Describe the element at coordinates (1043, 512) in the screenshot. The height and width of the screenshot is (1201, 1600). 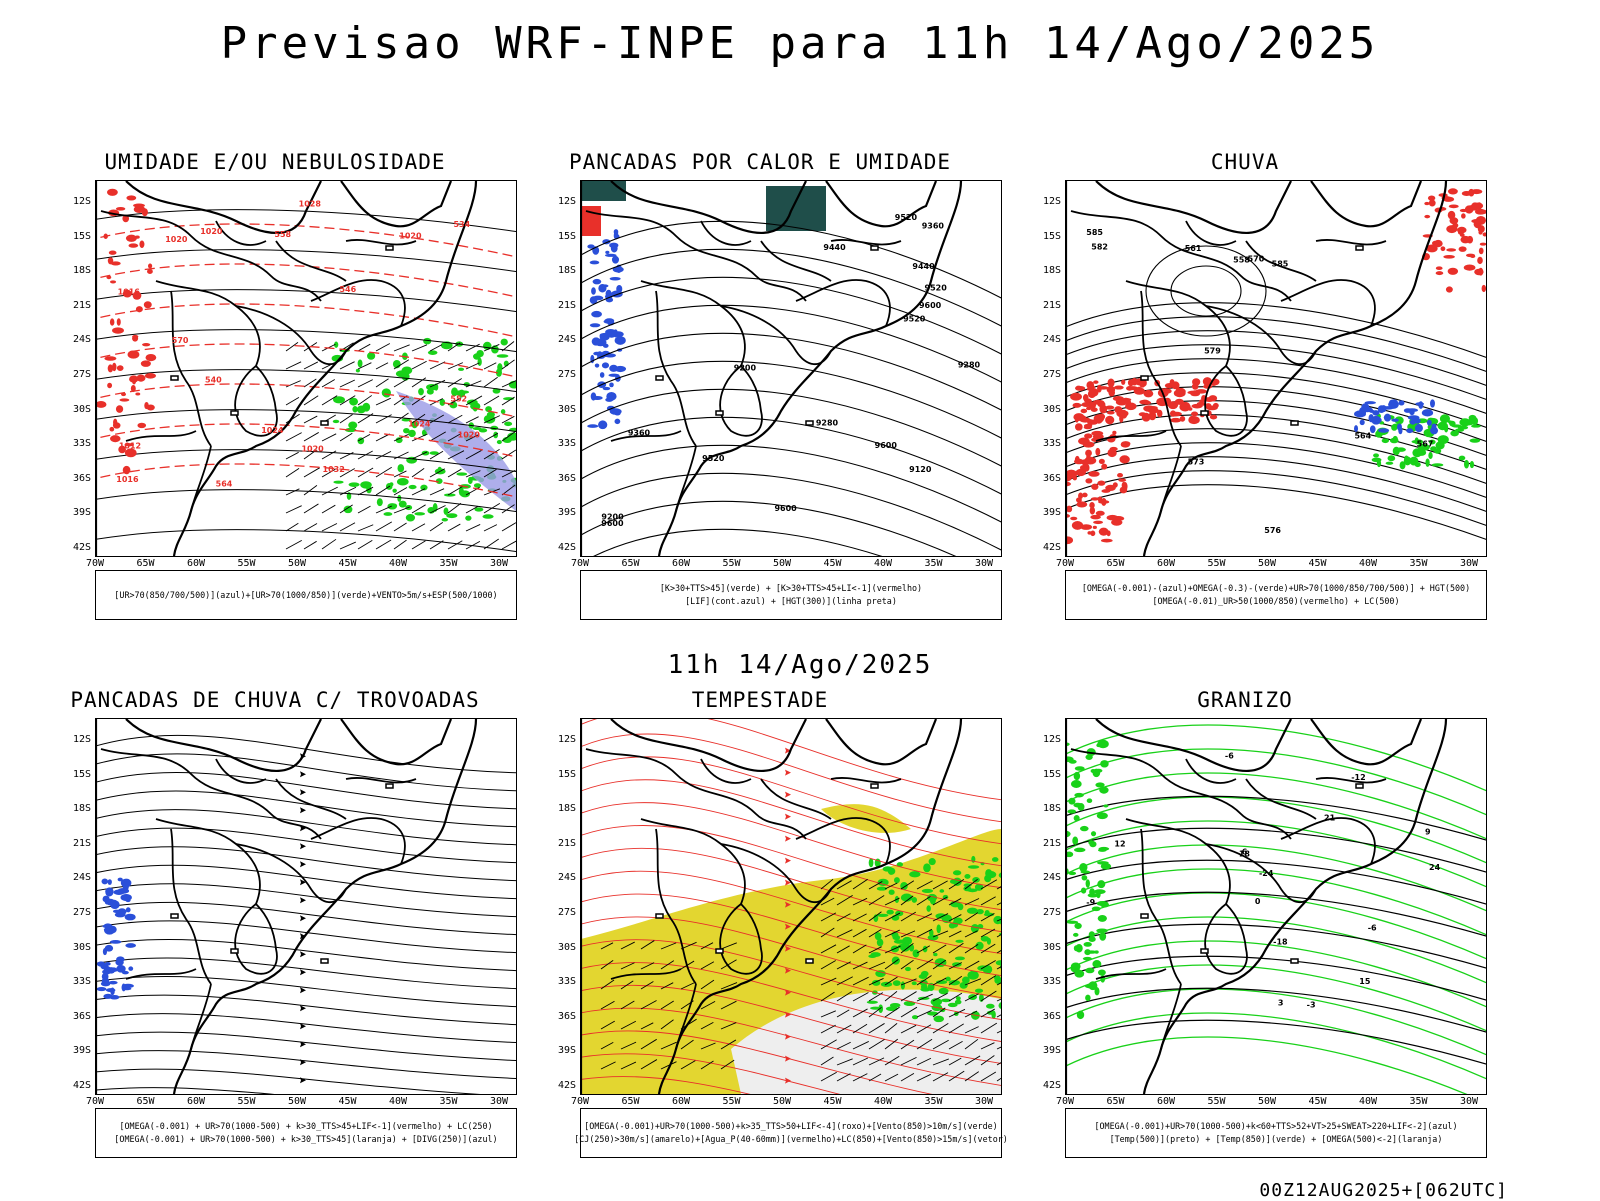
I see `latitude-label: 39S` at that location.